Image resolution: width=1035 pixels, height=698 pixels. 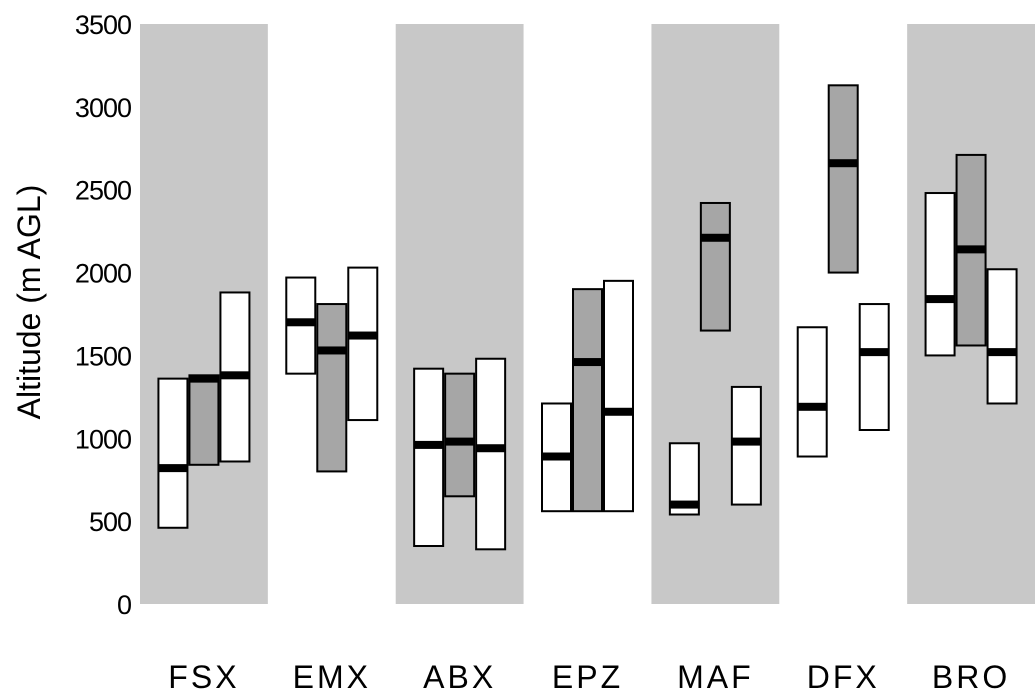 What do you see at coordinates (203, 677) in the screenshot?
I see `category-label-fsx: FSX` at bounding box center [203, 677].